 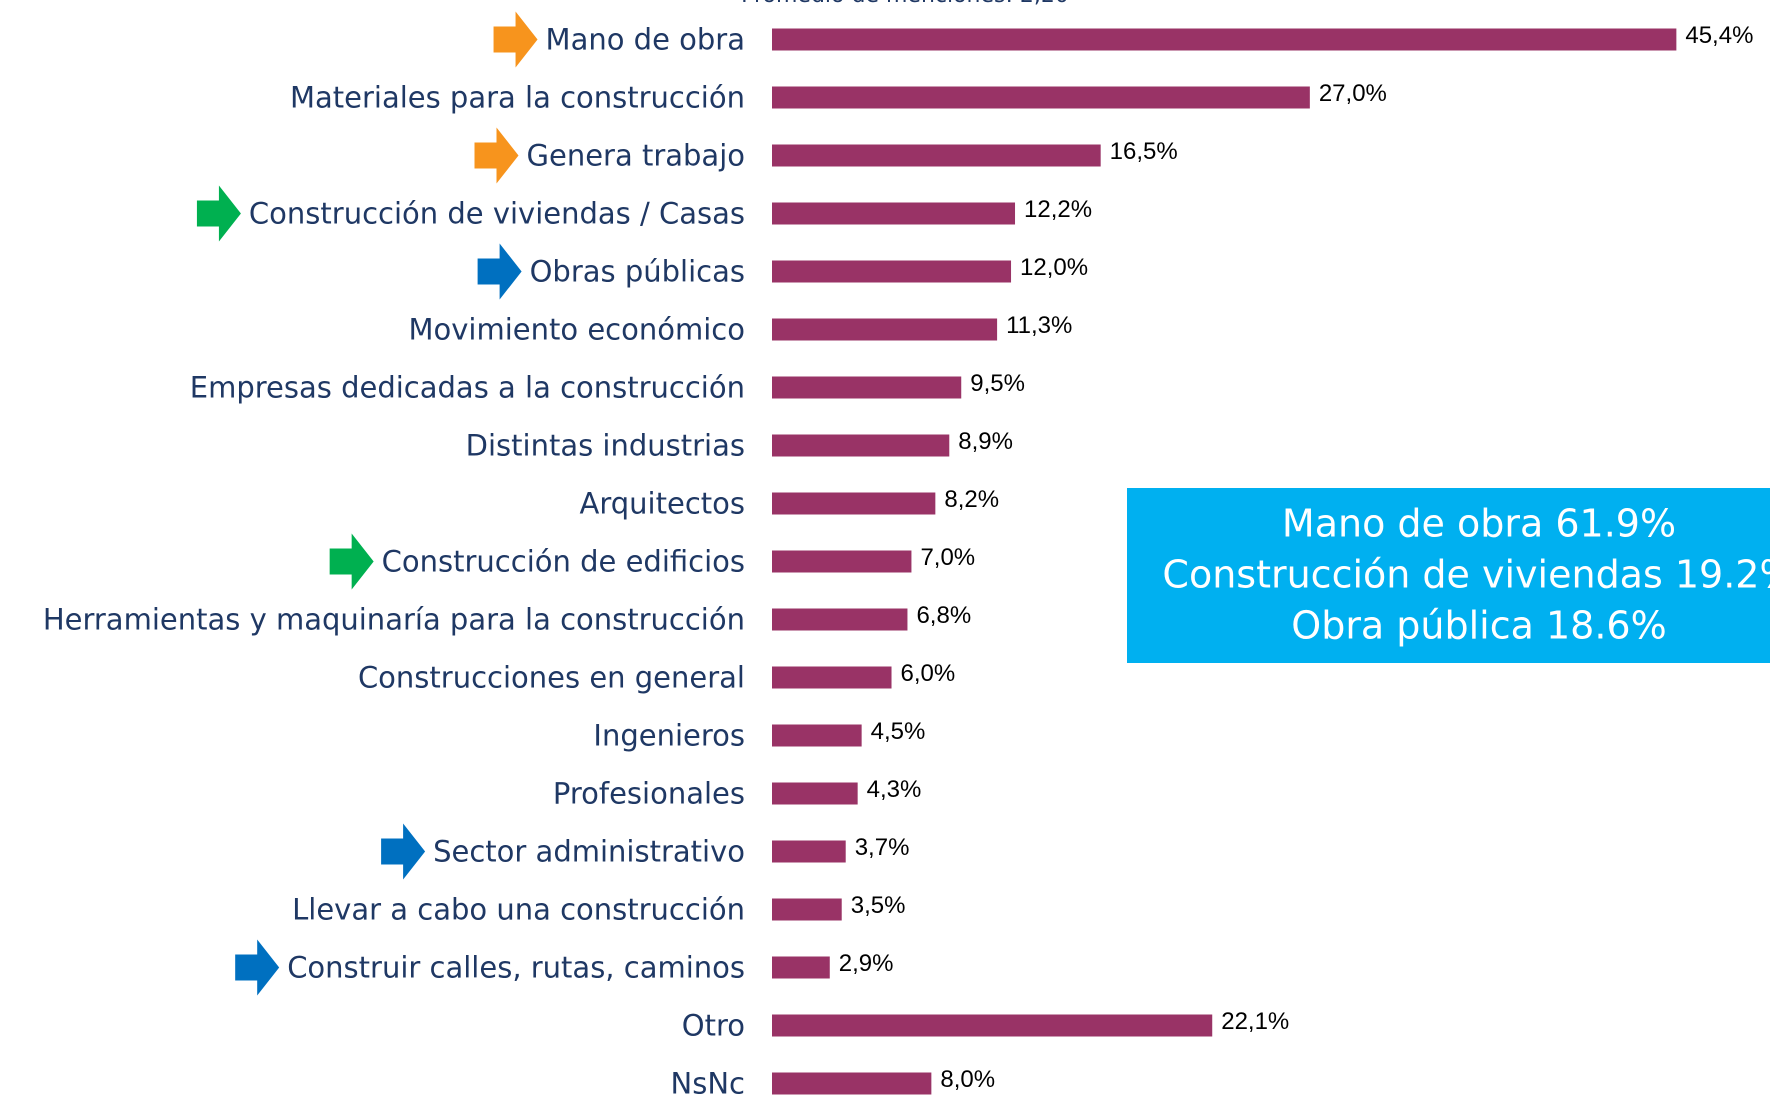 I want to click on value-label: 3,7%, so click(x=882, y=847).